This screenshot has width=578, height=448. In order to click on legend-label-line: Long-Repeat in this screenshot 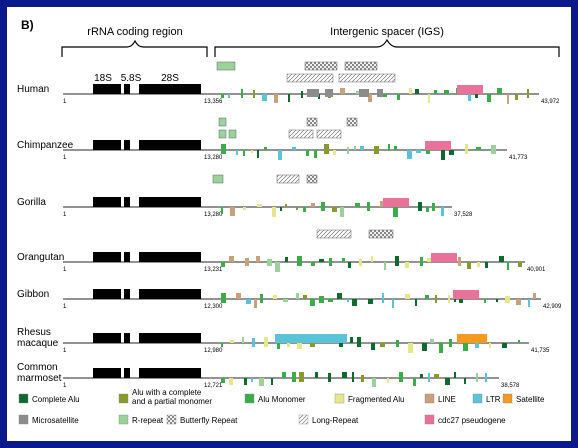, I will do `click(335, 420)`.